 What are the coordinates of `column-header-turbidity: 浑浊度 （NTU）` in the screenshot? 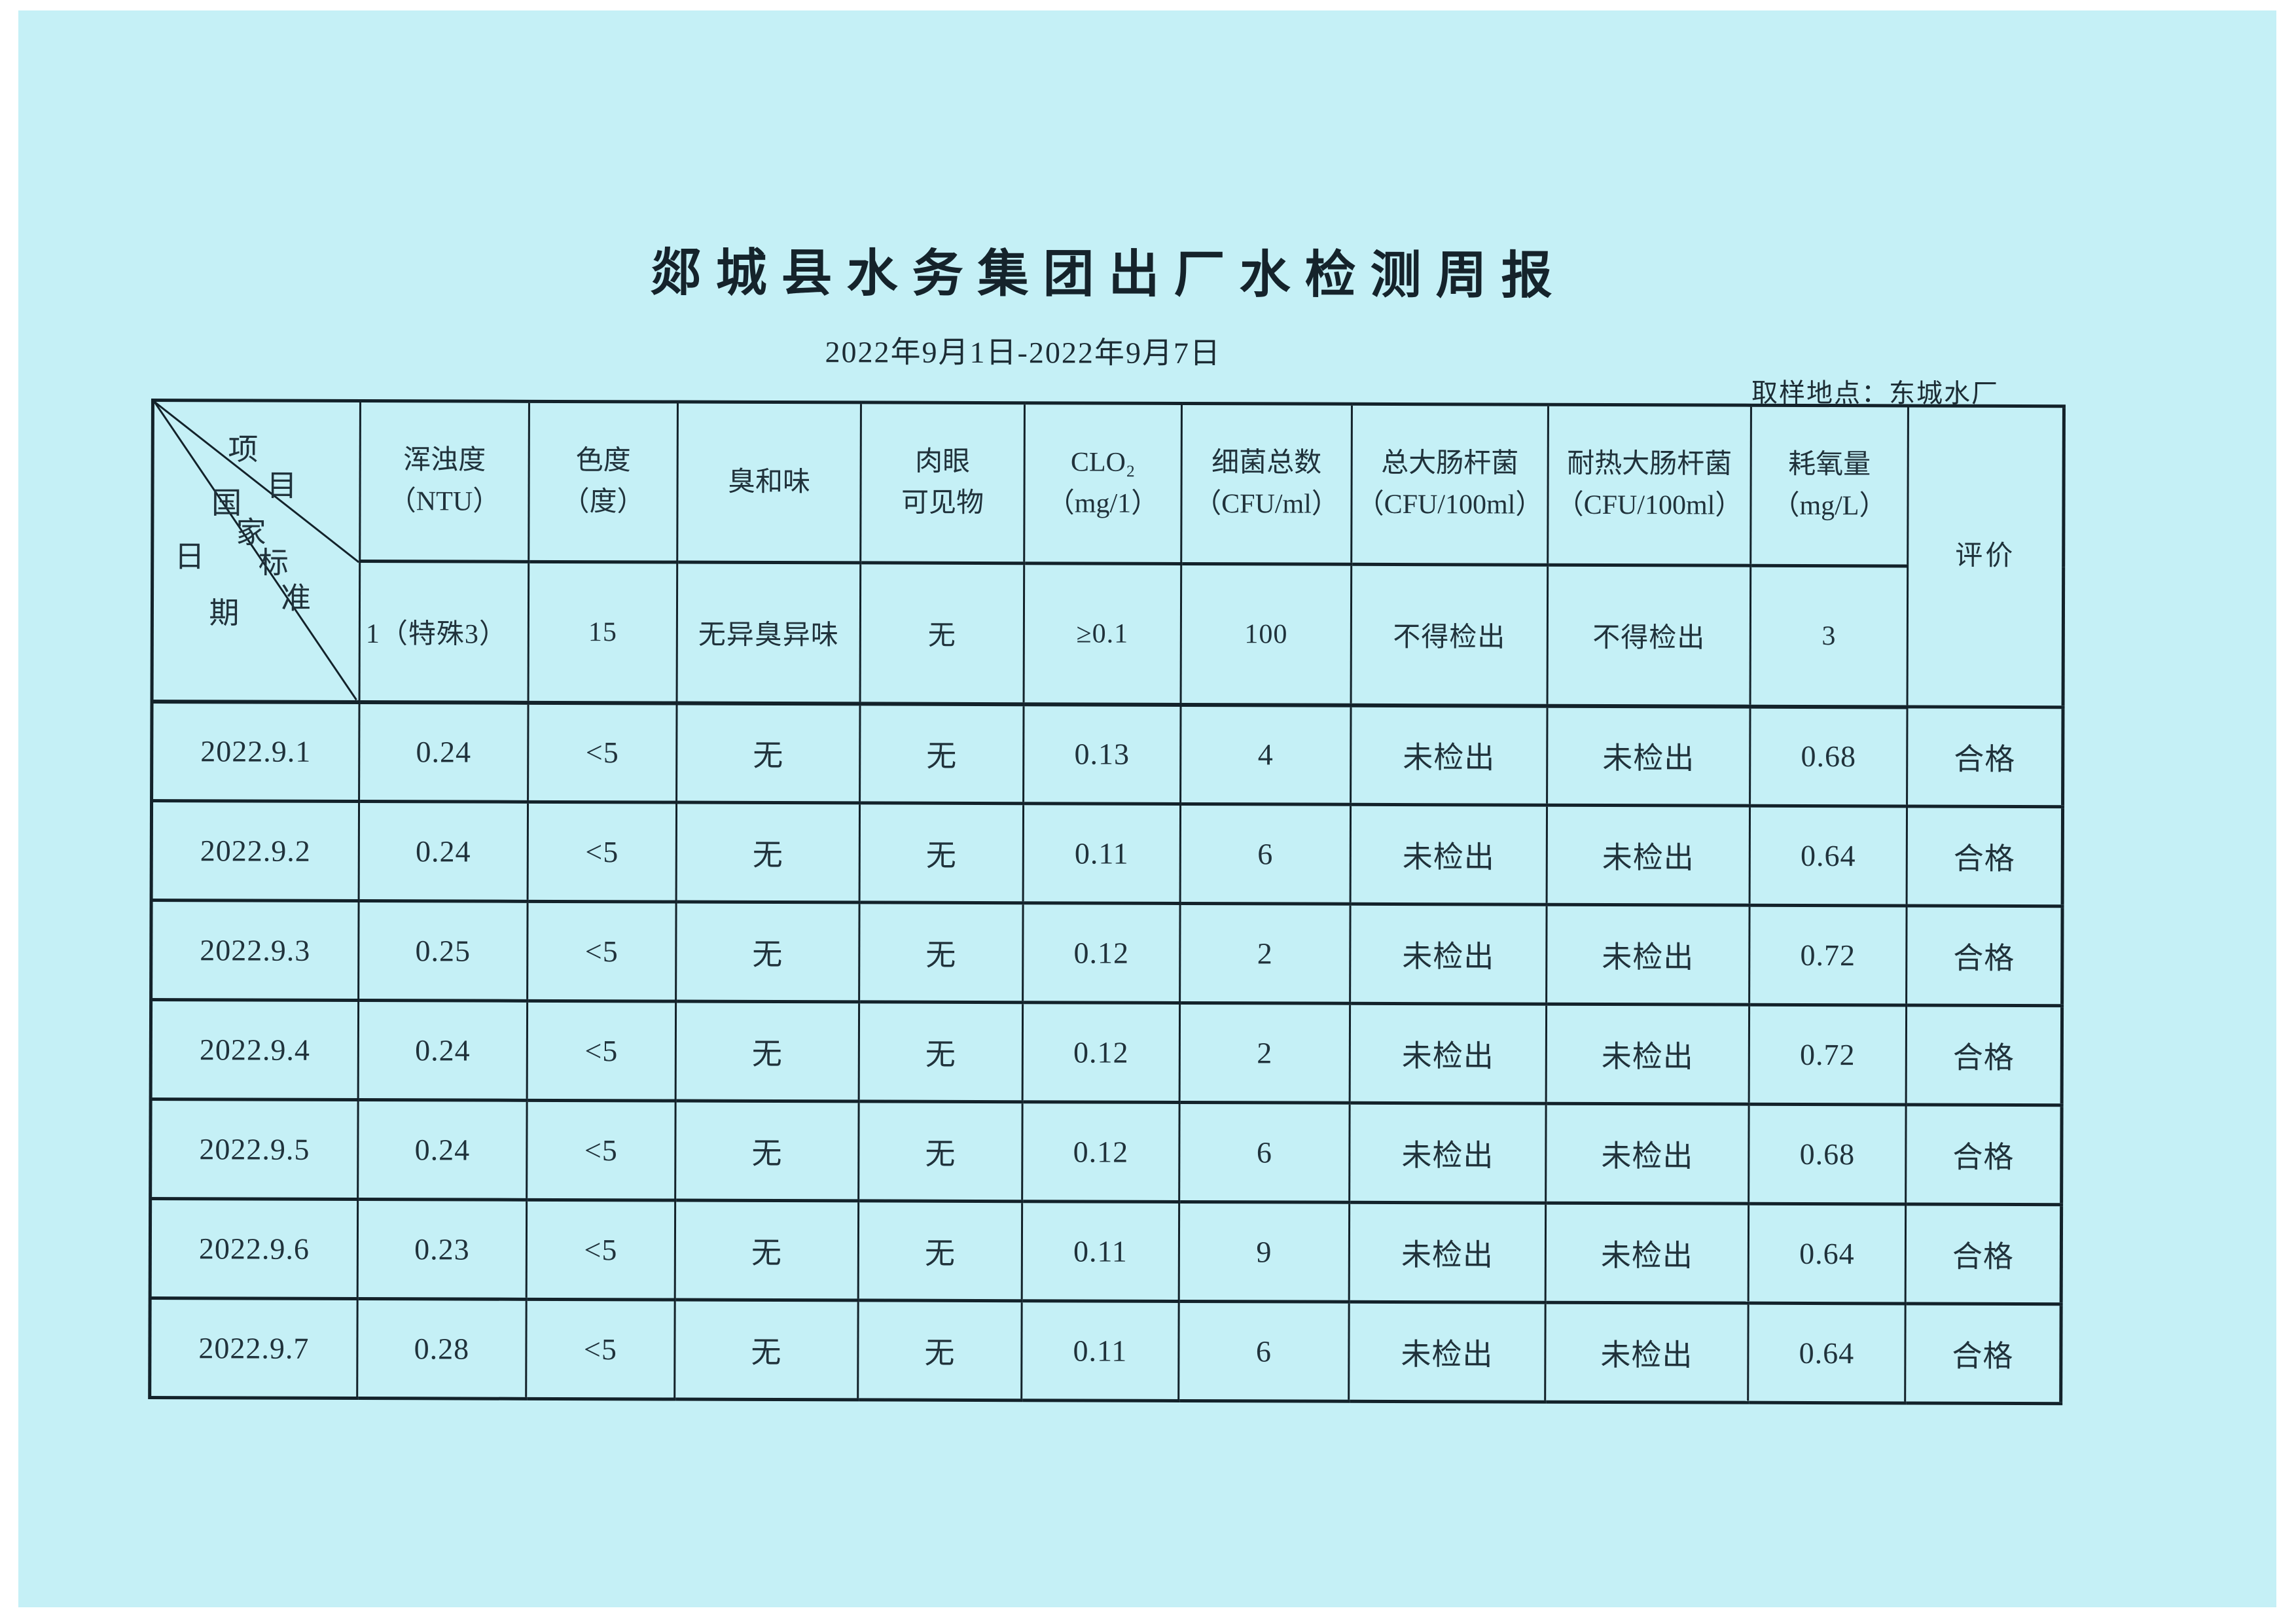 It's located at (444, 481).